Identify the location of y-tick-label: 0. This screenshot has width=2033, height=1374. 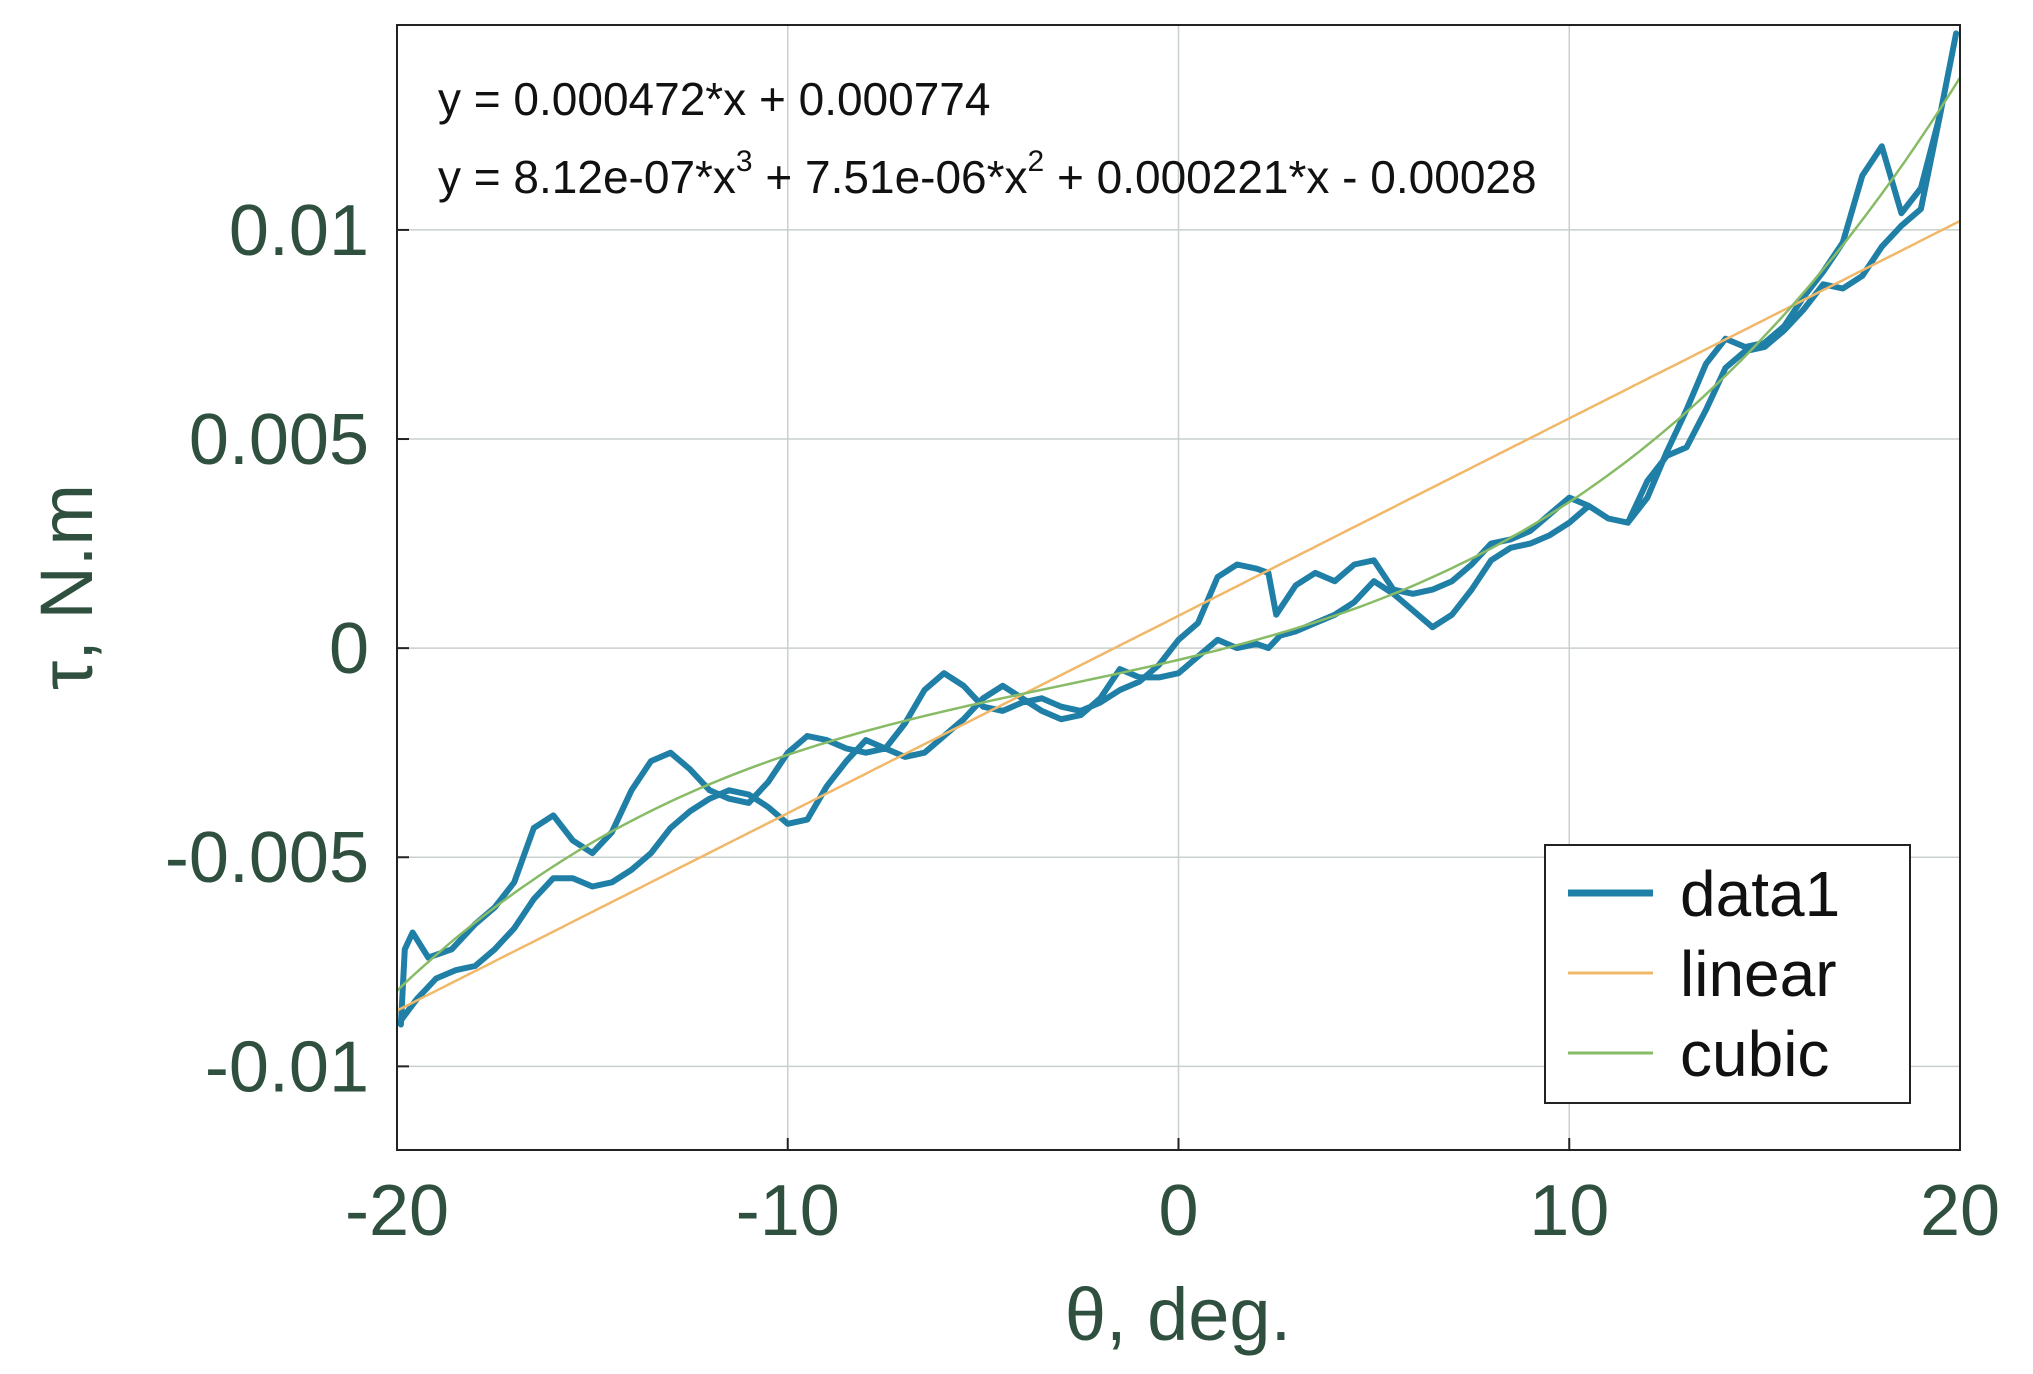
(349, 649).